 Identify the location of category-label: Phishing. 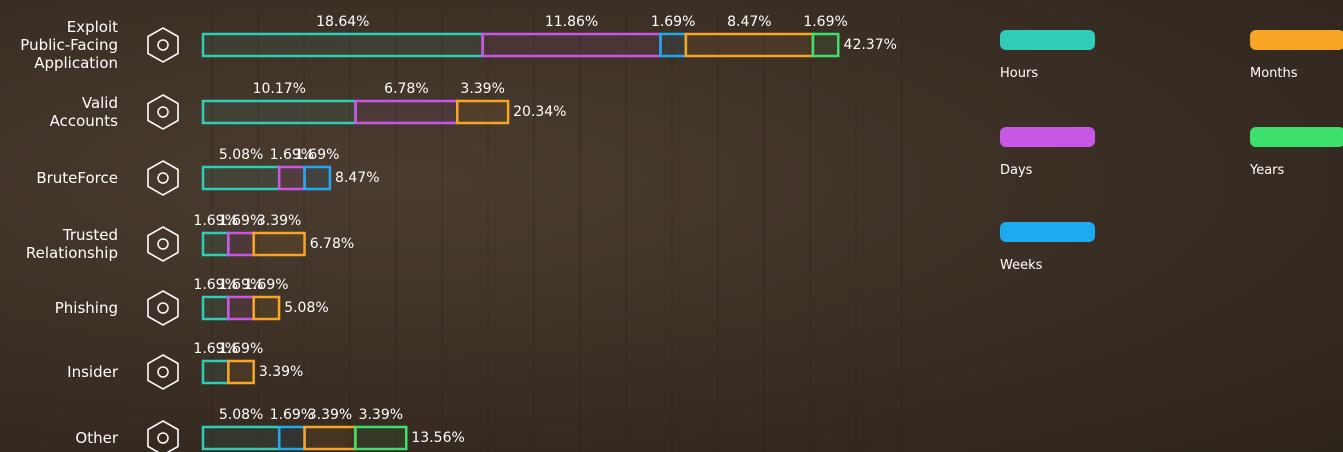
(86, 308).